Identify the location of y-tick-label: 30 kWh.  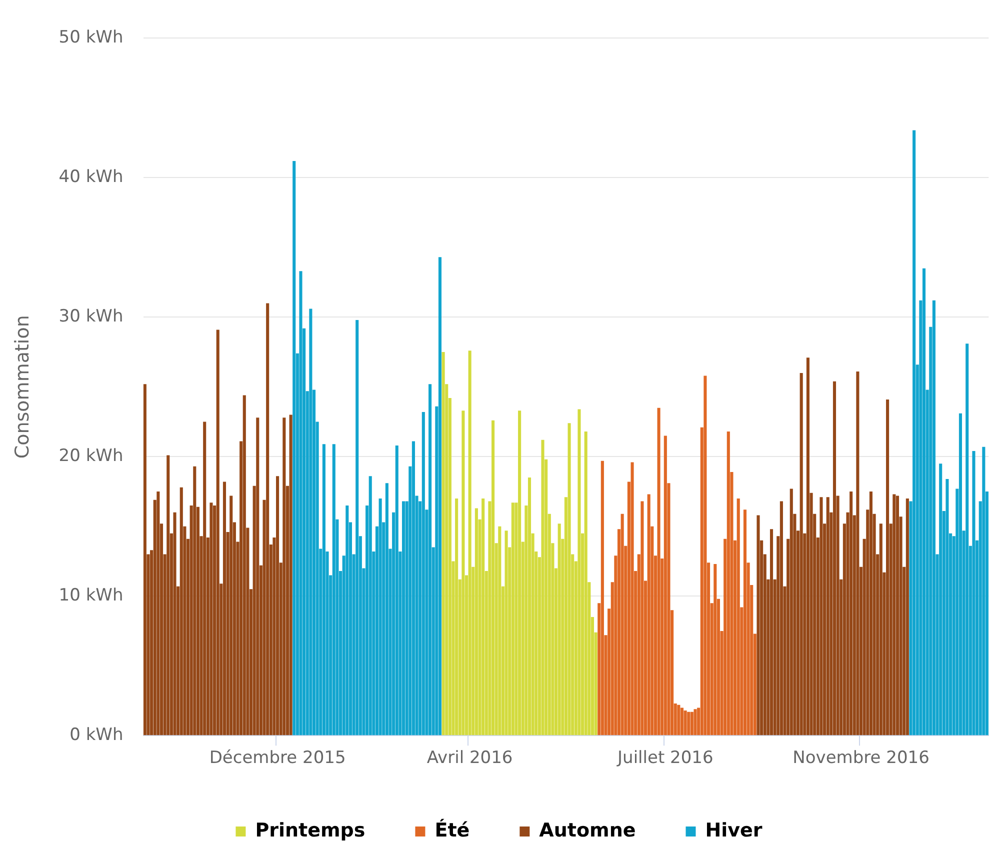
(91, 316).